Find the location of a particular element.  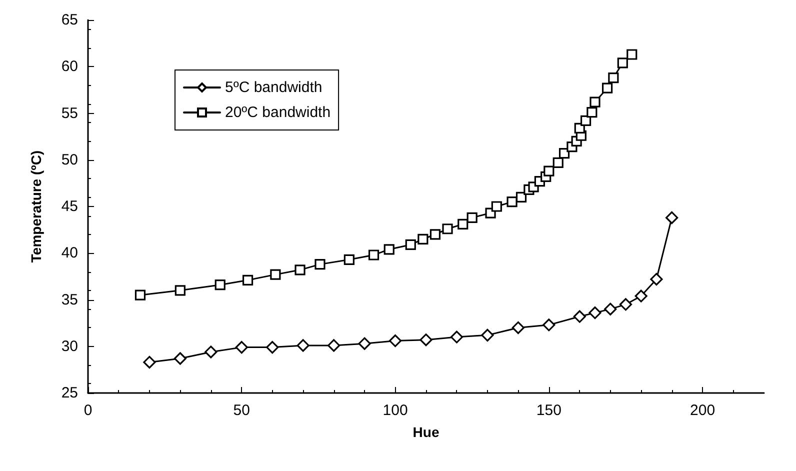

x-tick-label: 200 is located at coordinates (703, 410).